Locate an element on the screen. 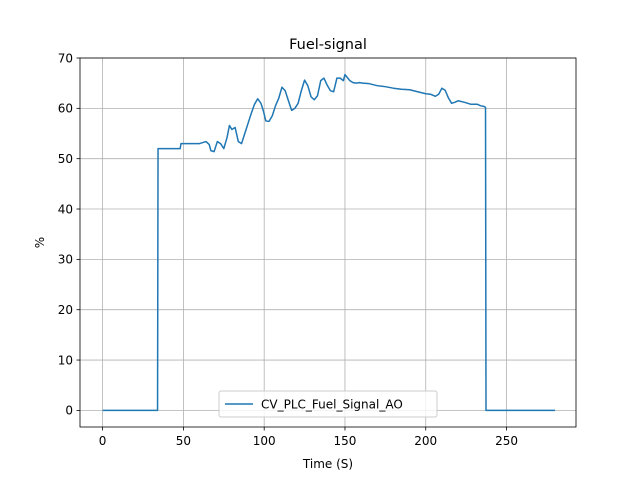 The width and height of the screenshot is (640, 480). y-tick-label: 20 is located at coordinates (65, 310).